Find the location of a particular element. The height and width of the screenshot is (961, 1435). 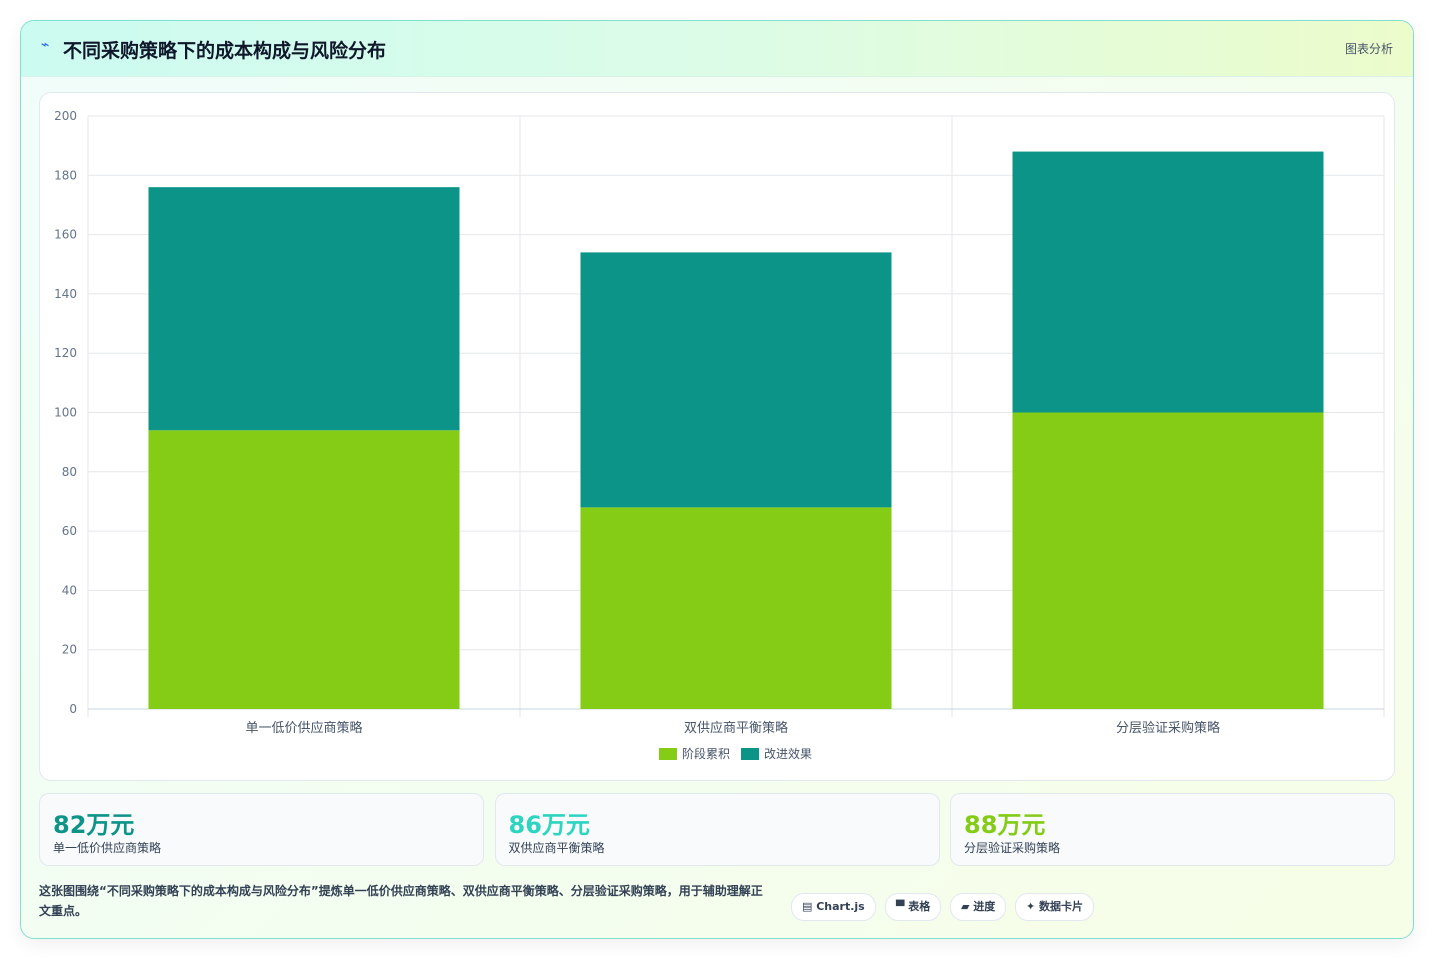

legend-label: 改进效果 is located at coordinates (788, 753).